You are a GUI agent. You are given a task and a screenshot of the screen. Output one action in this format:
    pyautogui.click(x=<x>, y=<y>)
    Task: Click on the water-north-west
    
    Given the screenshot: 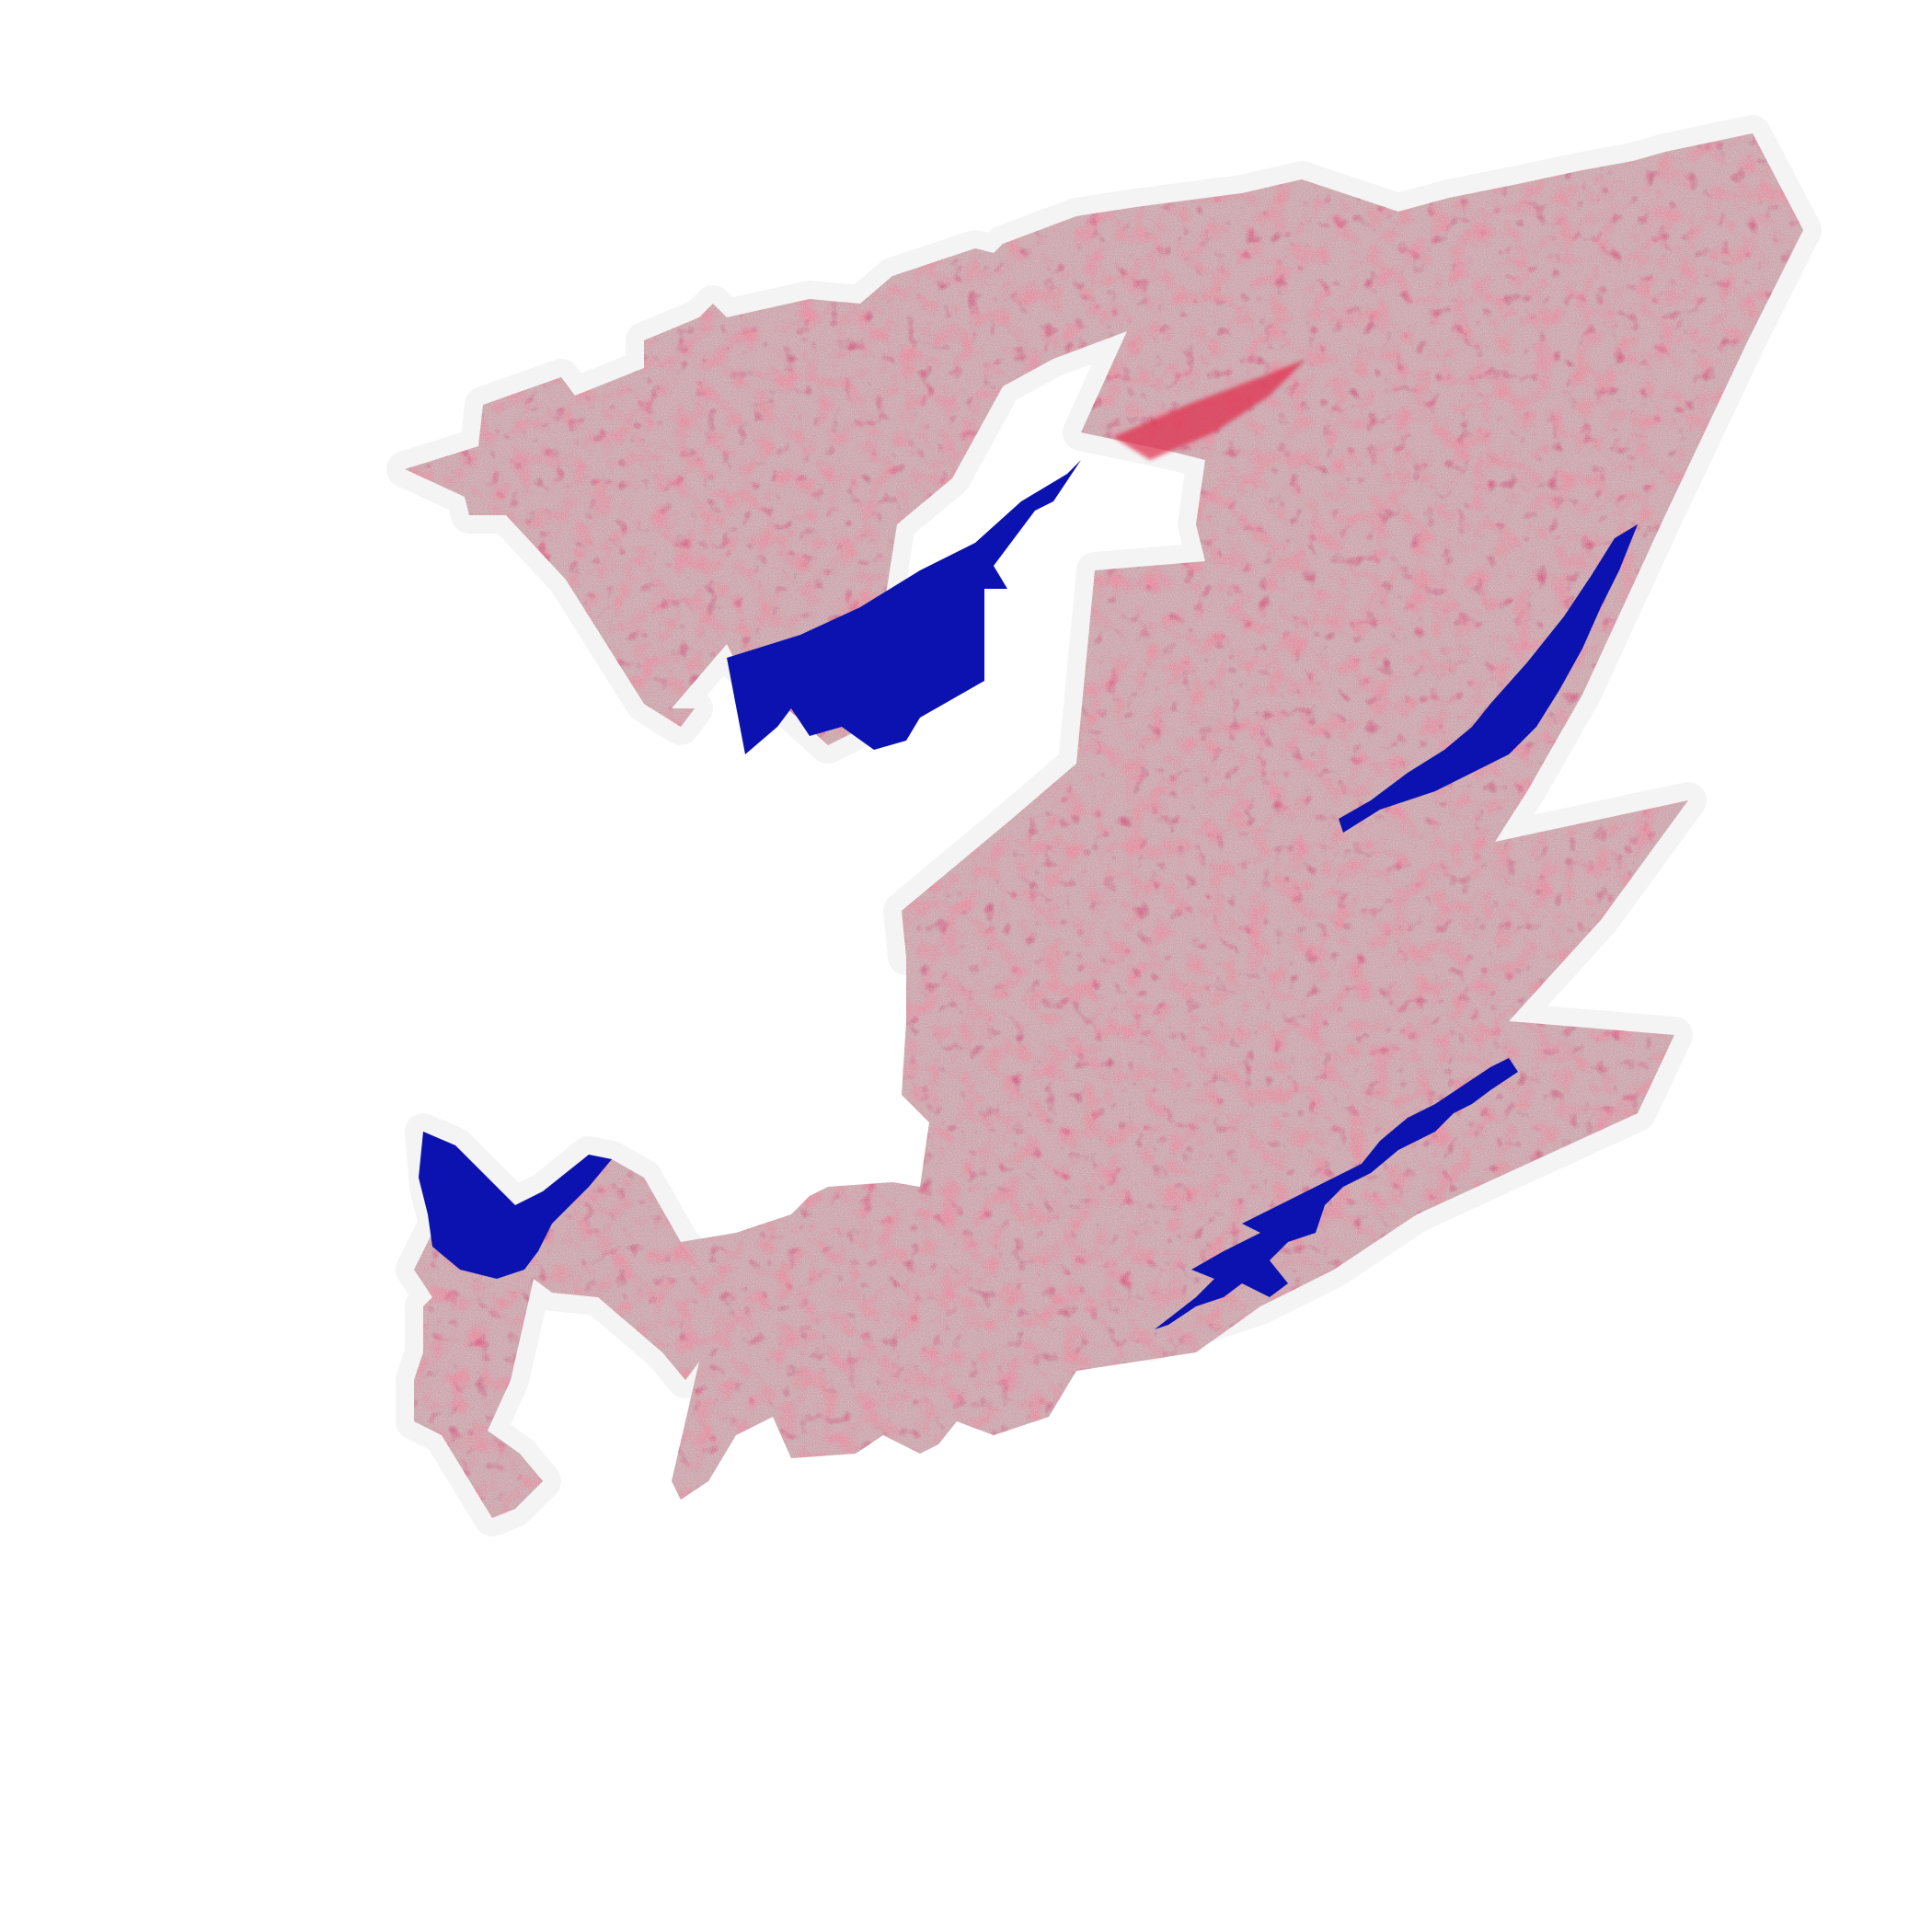 What is the action you would take?
    pyautogui.click(x=904, y=607)
    